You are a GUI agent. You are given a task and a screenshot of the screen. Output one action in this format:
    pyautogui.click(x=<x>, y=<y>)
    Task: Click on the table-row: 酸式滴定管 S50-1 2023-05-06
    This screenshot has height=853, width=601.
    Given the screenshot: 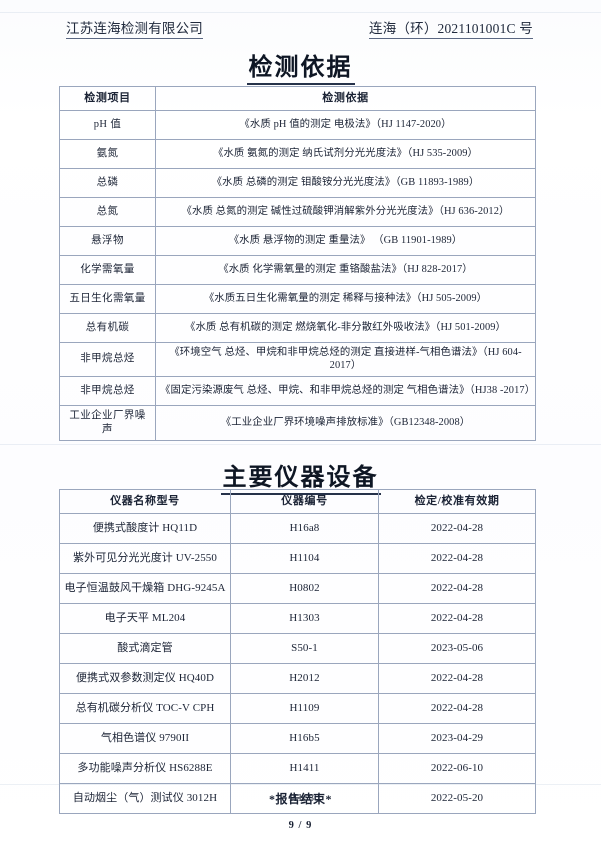 What is the action you would take?
    pyautogui.click(x=297, y=648)
    